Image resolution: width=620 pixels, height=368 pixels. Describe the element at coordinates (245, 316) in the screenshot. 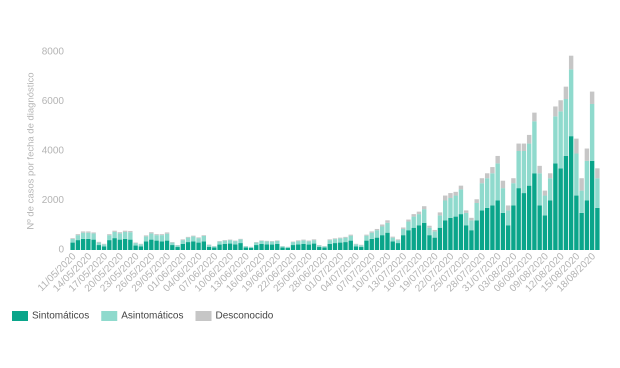

I see `legend-label: Desconocido` at that location.